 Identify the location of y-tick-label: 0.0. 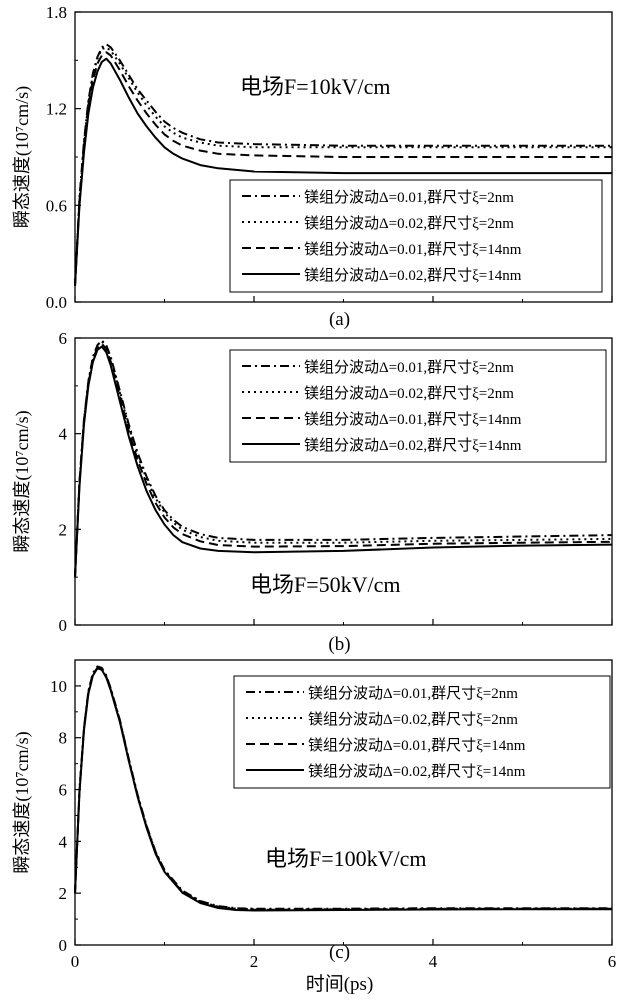
(56, 302).